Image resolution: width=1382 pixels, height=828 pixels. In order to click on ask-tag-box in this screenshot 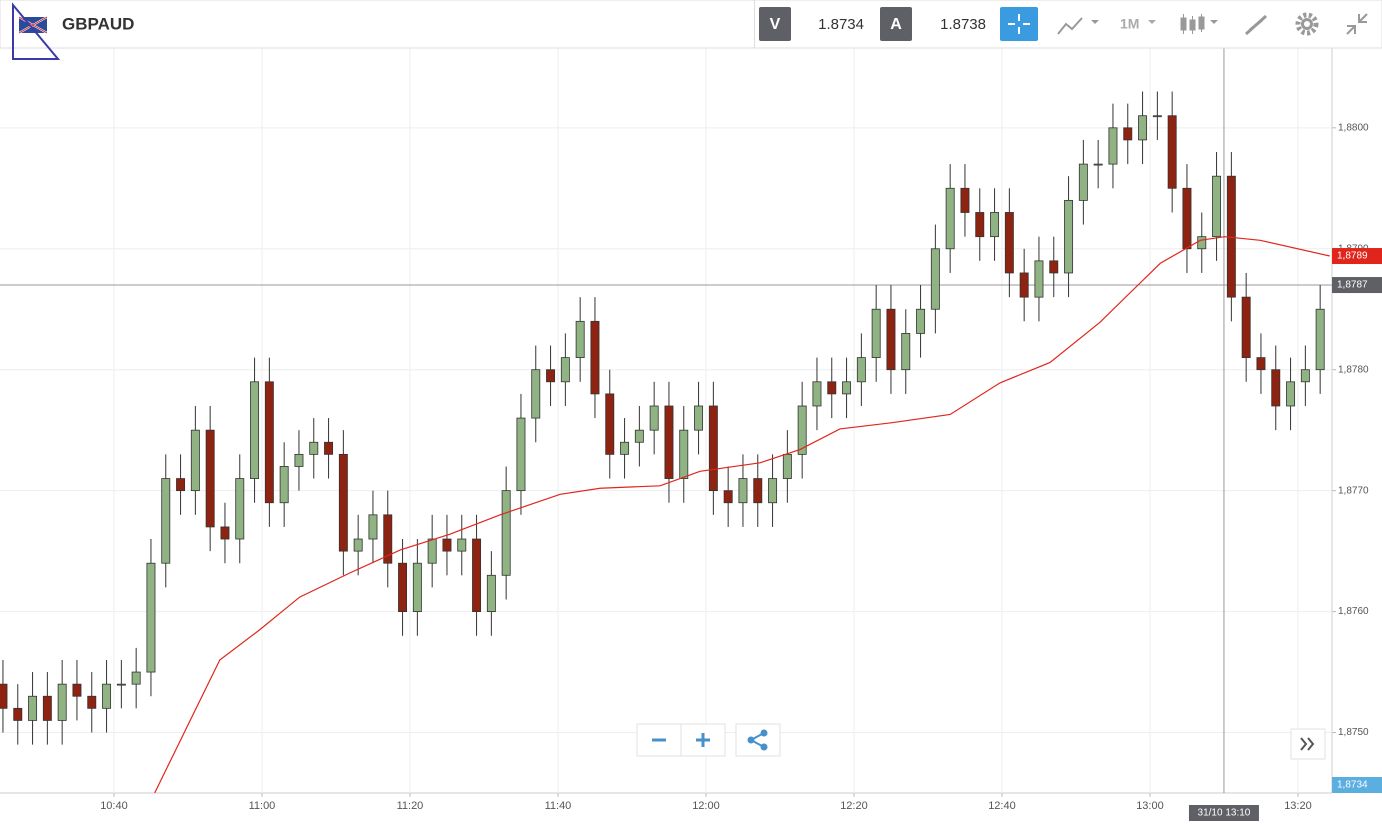, I will do `click(896, 24)`.